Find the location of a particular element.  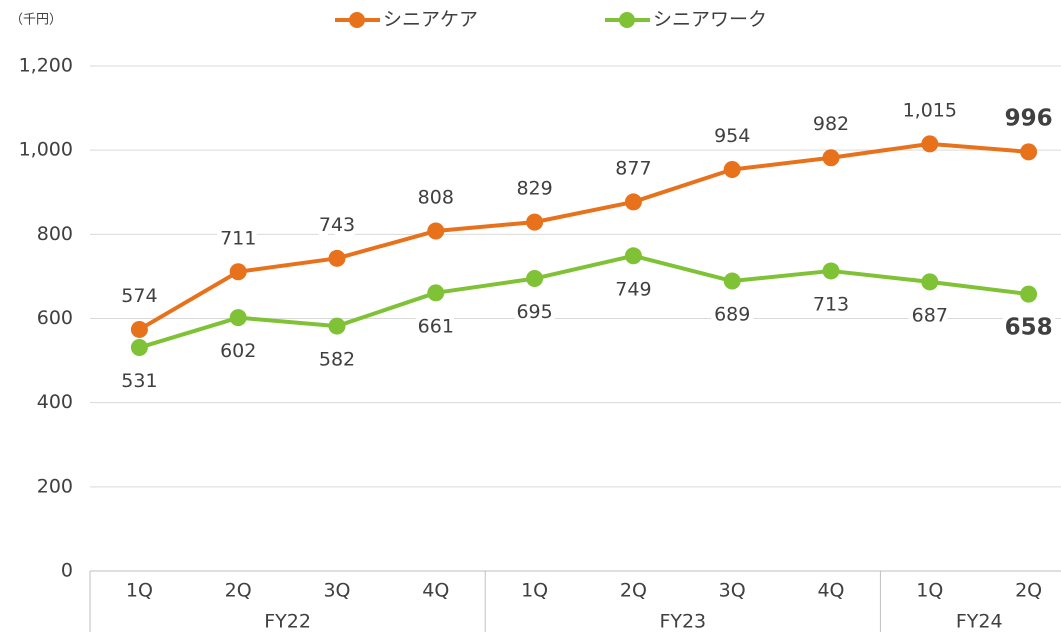

data-label: 713 is located at coordinates (831, 304).